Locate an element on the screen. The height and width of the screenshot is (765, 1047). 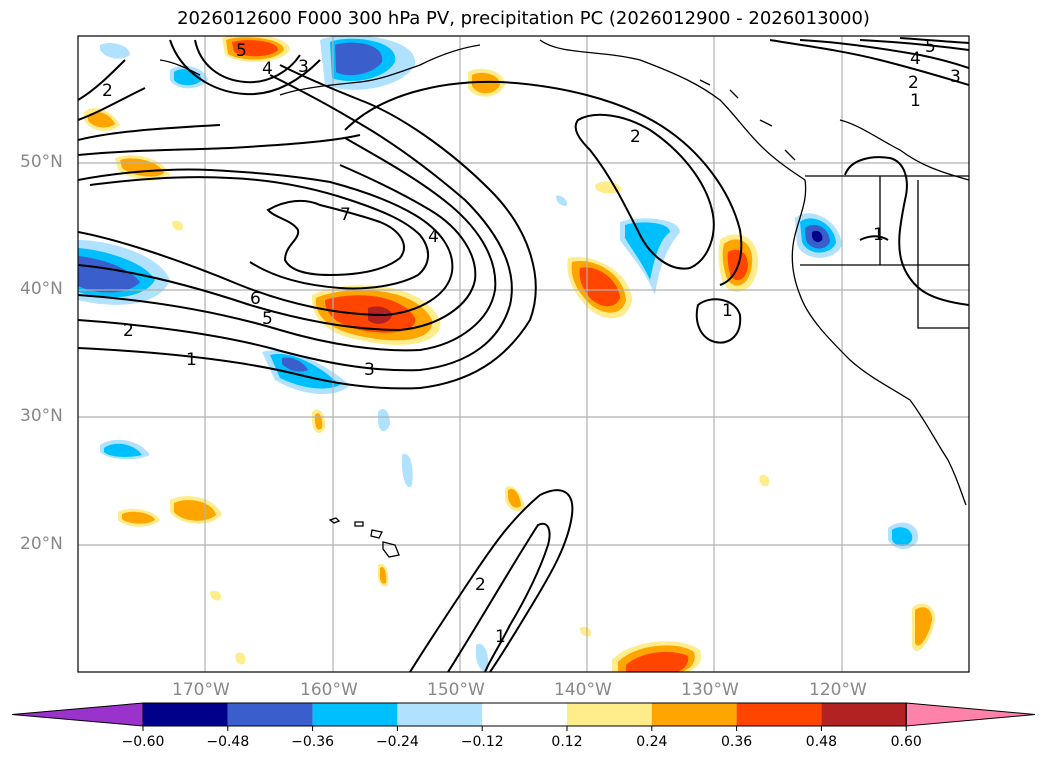
colorbar-tick-label: −0.36 is located at coordinates (313, 742).